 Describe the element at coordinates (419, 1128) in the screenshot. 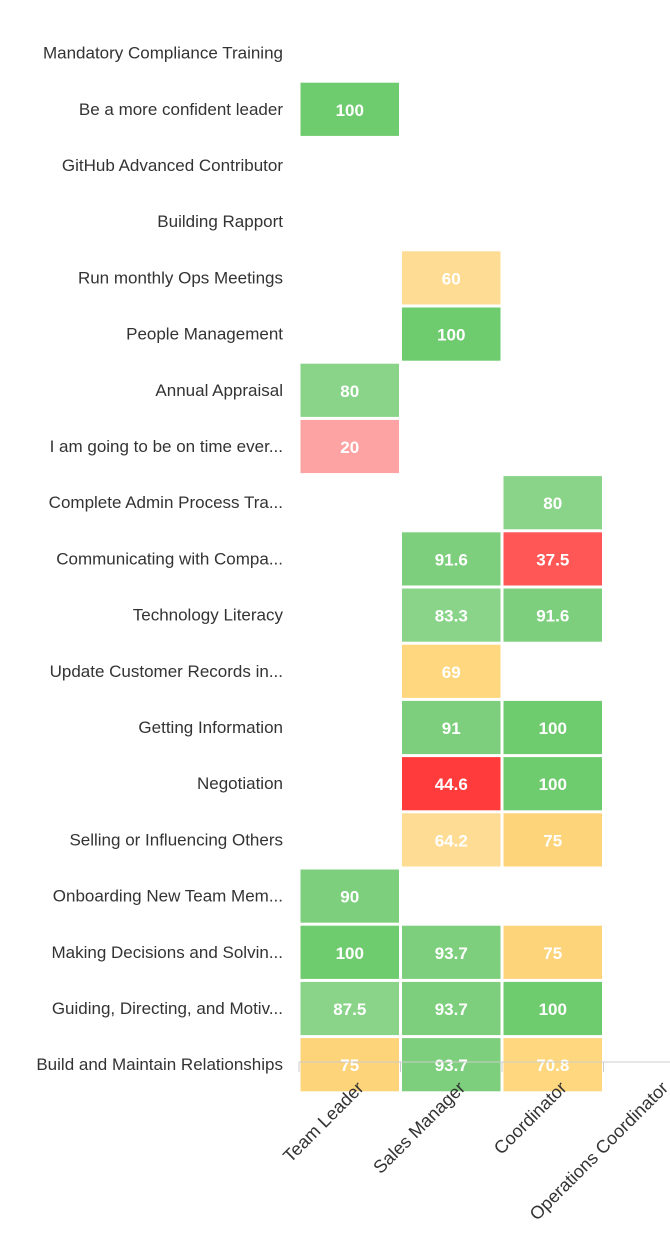

I see `column-label-sales-manager: Sales Manager` at that location.